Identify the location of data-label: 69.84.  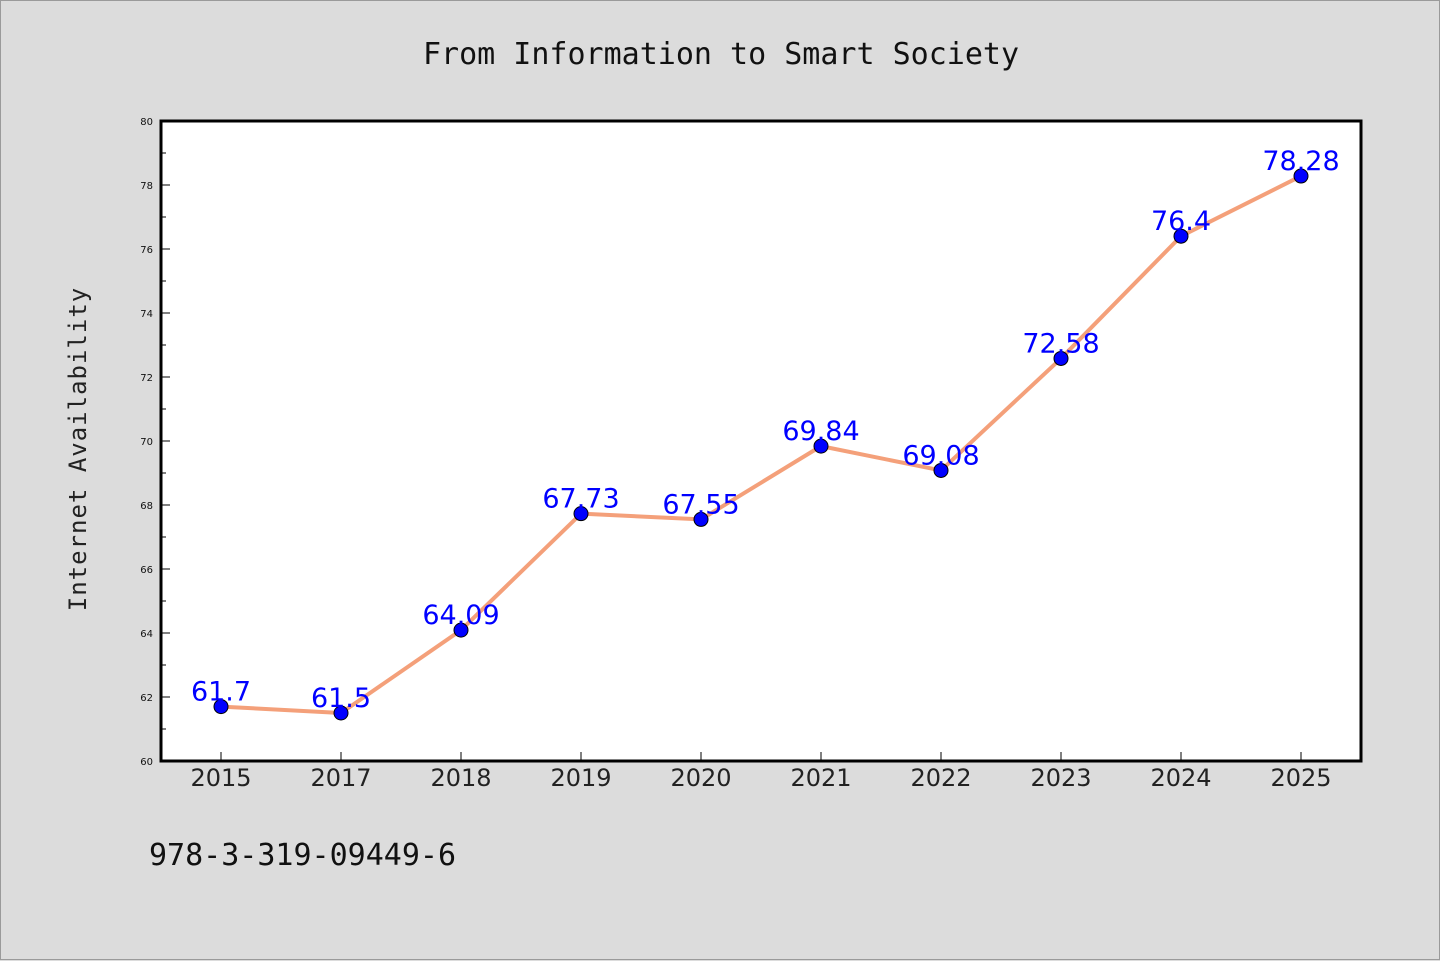
(820, 431).